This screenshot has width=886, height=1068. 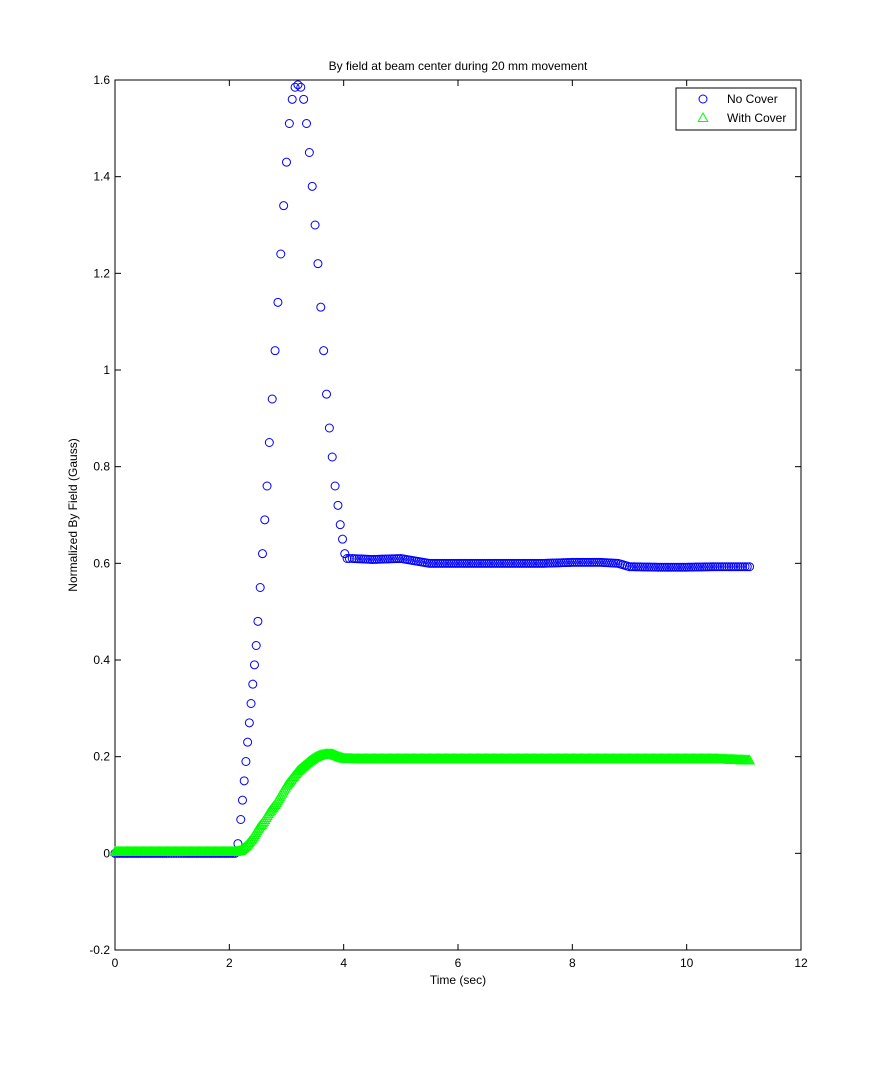 I want to click on y-axis-label: Normalized By Field (Gauss), so click(x=73, y=514).